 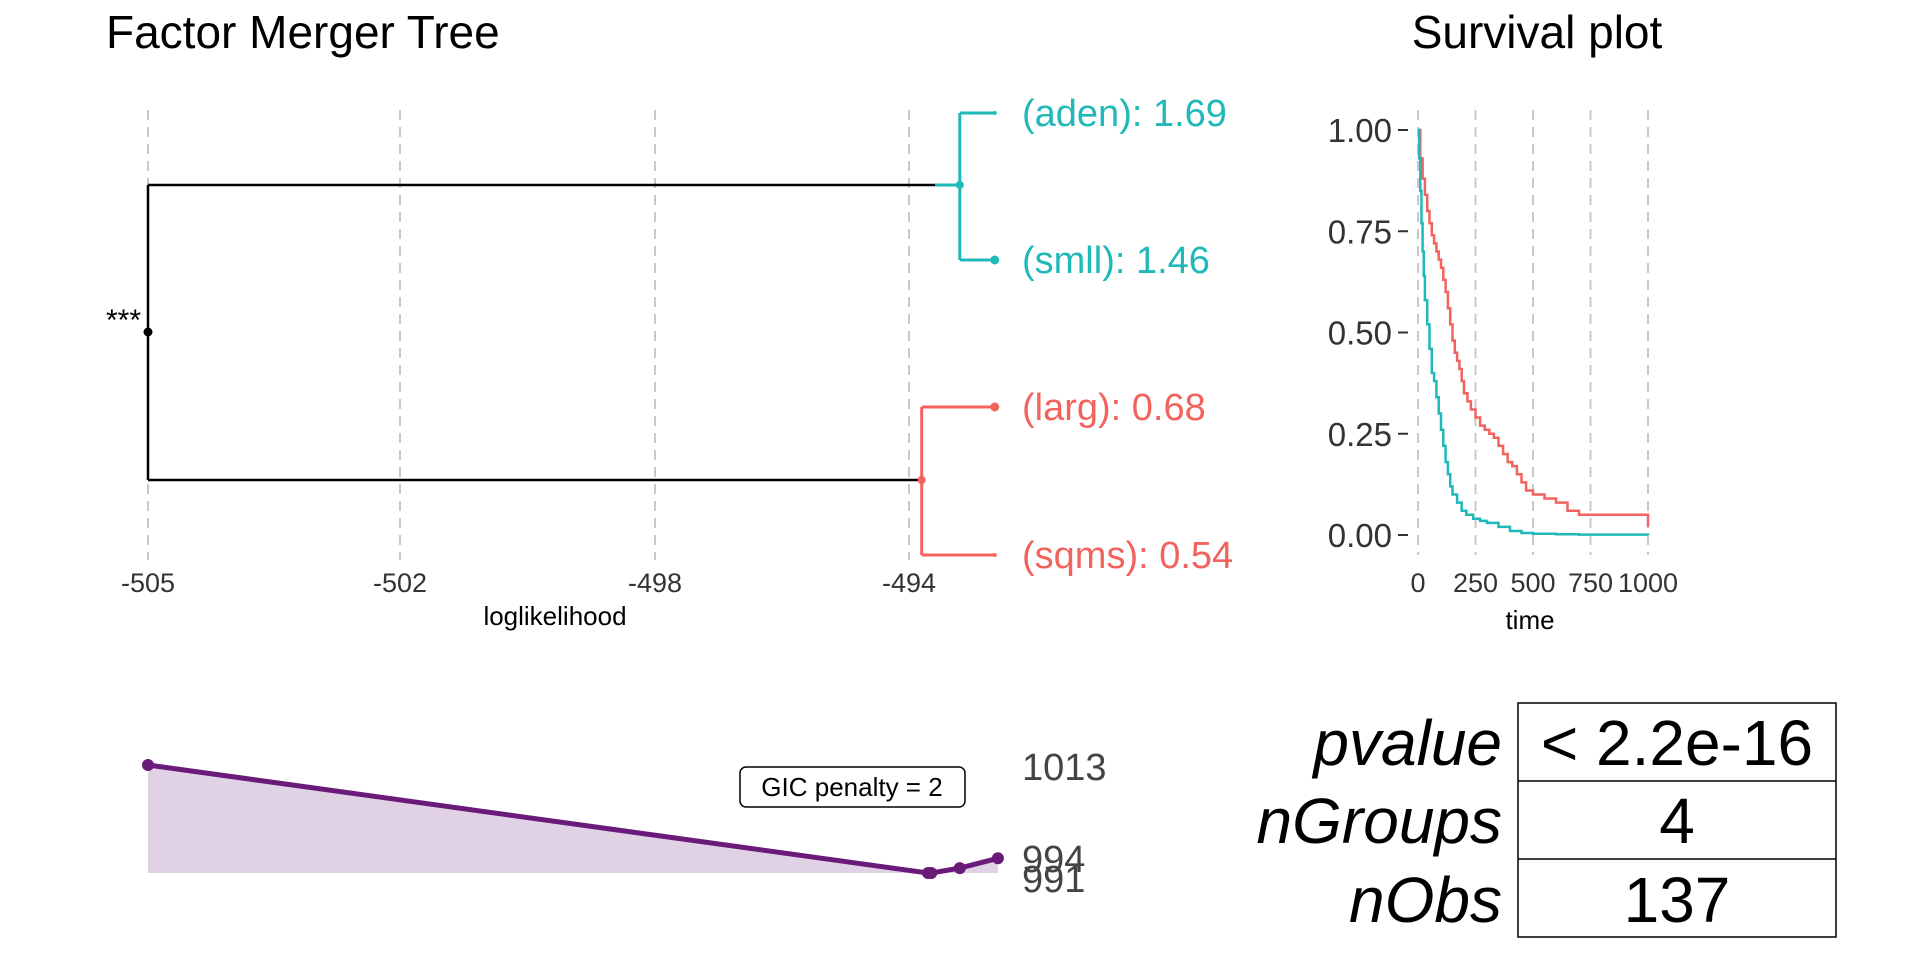 I want to click on stat-label-pvalue: pvalue, so click(x=1406, y=743).